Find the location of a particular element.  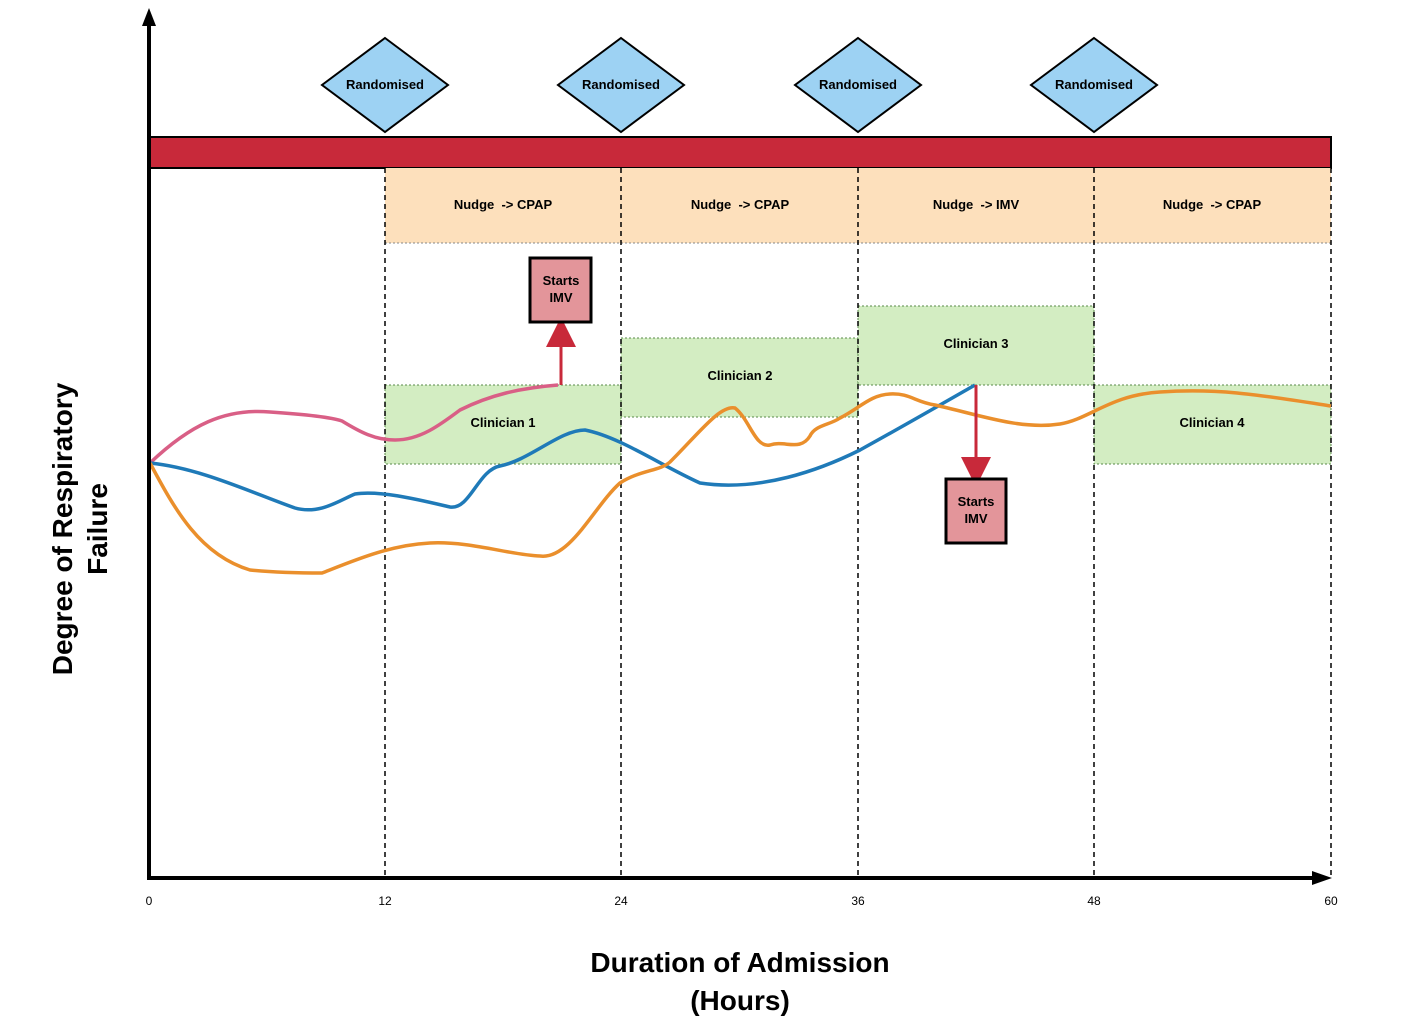

nudge-label-2: Nudge -> CPAP is located at coordinates (740, 204).